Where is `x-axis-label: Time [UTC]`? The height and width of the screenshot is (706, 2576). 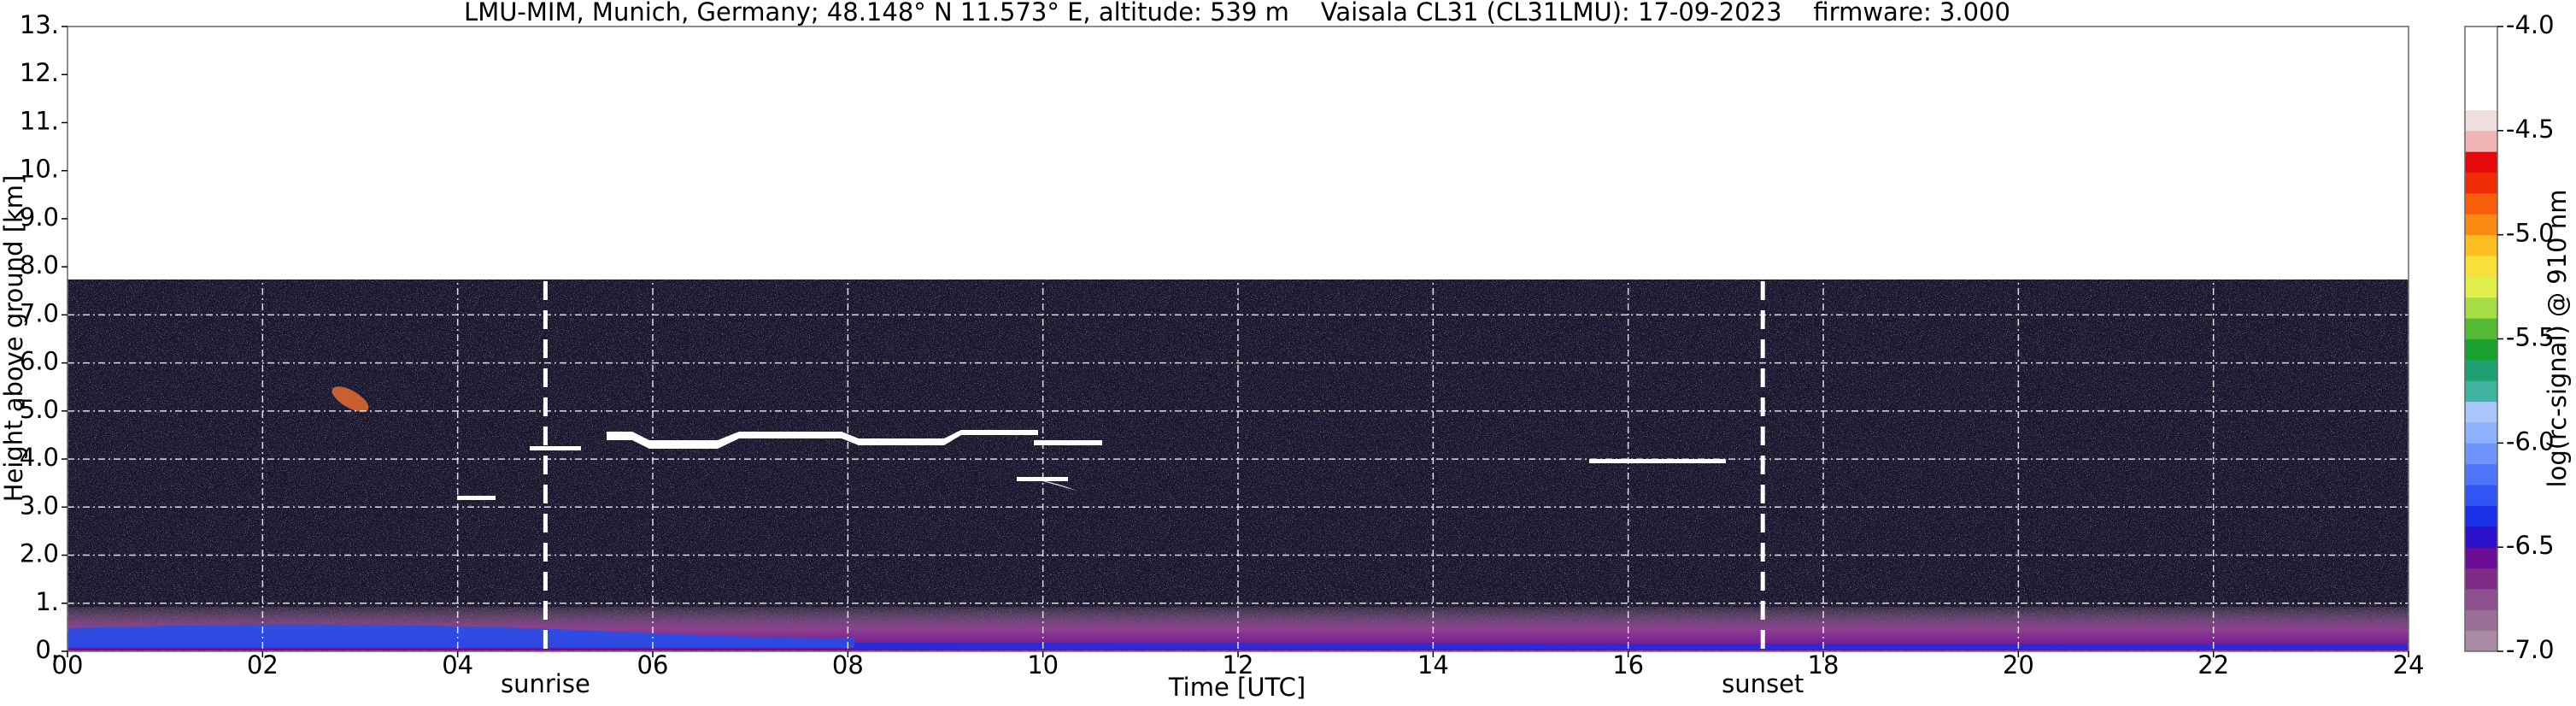 x-axis-label: Time [UTC] is located at coordinates (1237, 687).